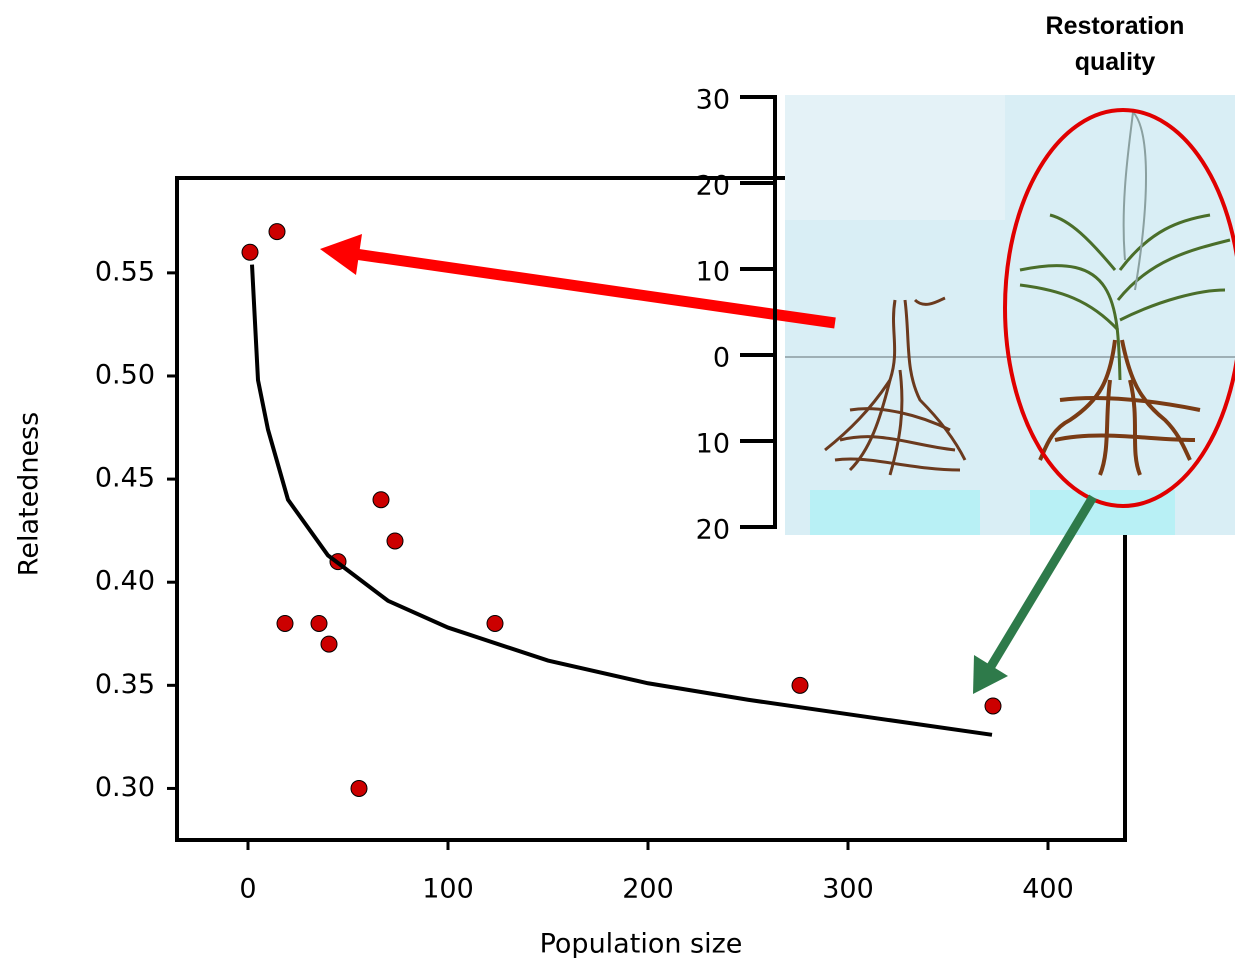 This screenshot has height=969, width=1235. I want to click on large-plant-leaves, so click(1125, 297).